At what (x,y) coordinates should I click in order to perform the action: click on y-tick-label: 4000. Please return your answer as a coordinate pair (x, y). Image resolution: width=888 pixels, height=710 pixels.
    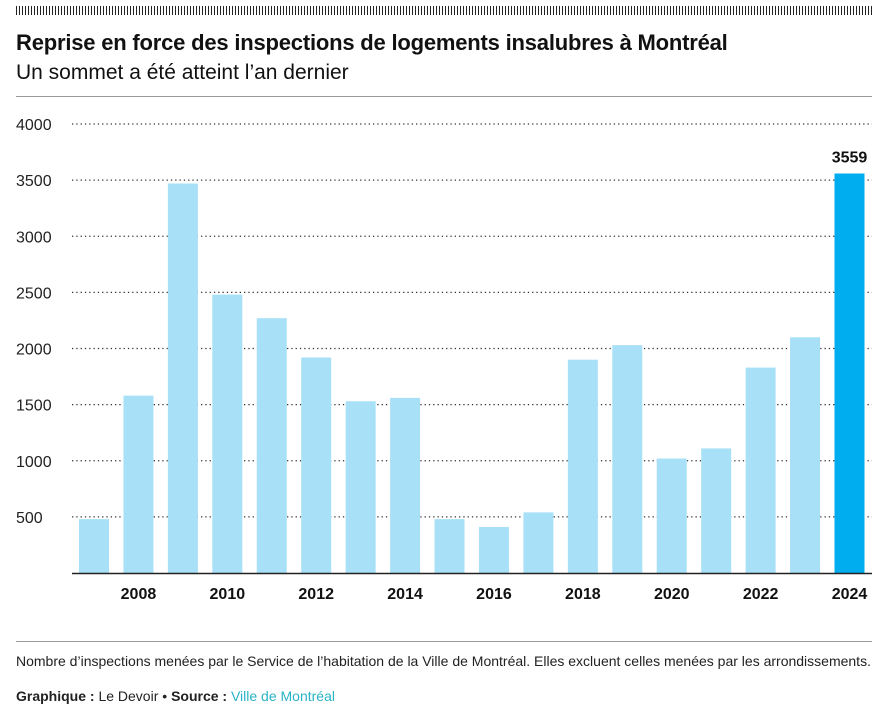
    Looking at the image, I should click on (34, 125).